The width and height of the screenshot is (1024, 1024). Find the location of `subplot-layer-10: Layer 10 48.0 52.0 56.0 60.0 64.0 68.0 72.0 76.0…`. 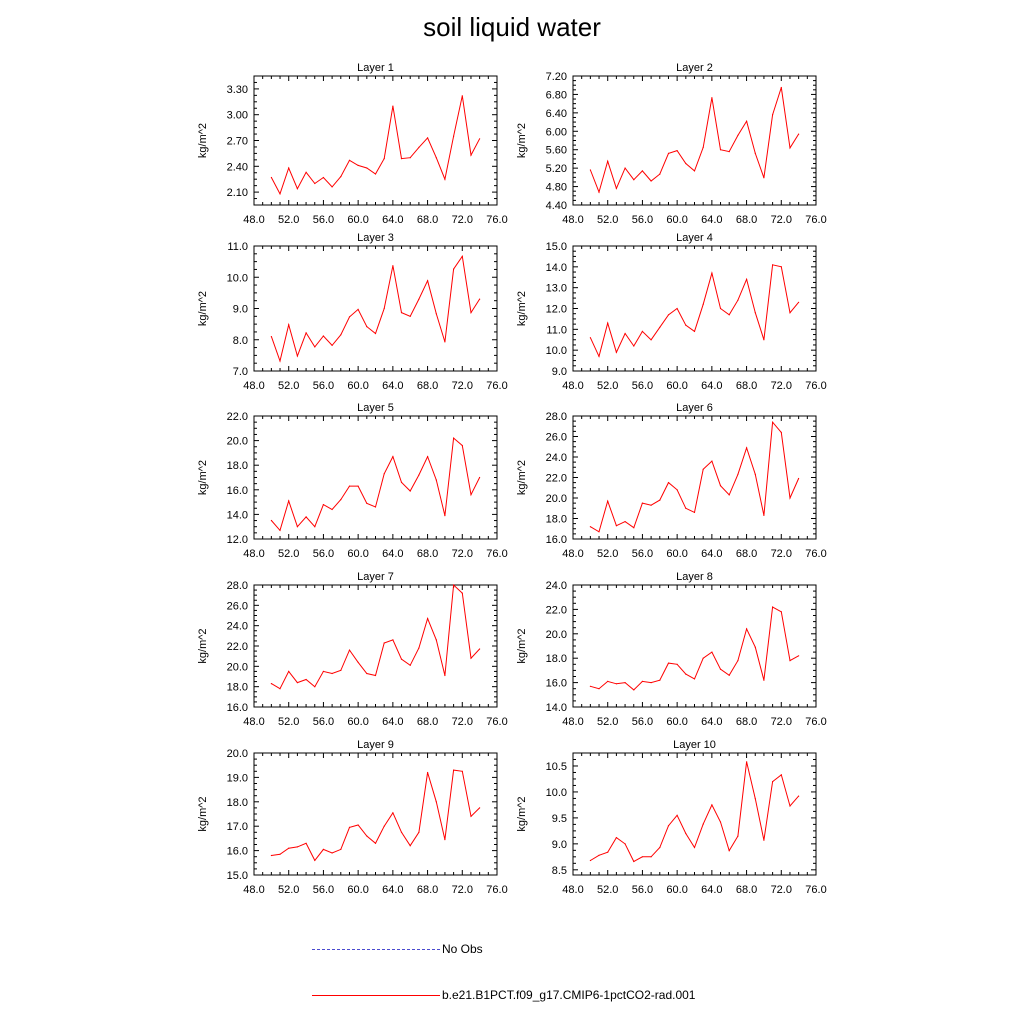

subplot-layer-10: Layer 10 48.0 52.0 56.0 60.0 64.0 68.0 72.0 76.0… is located at coordinates (671, 817).